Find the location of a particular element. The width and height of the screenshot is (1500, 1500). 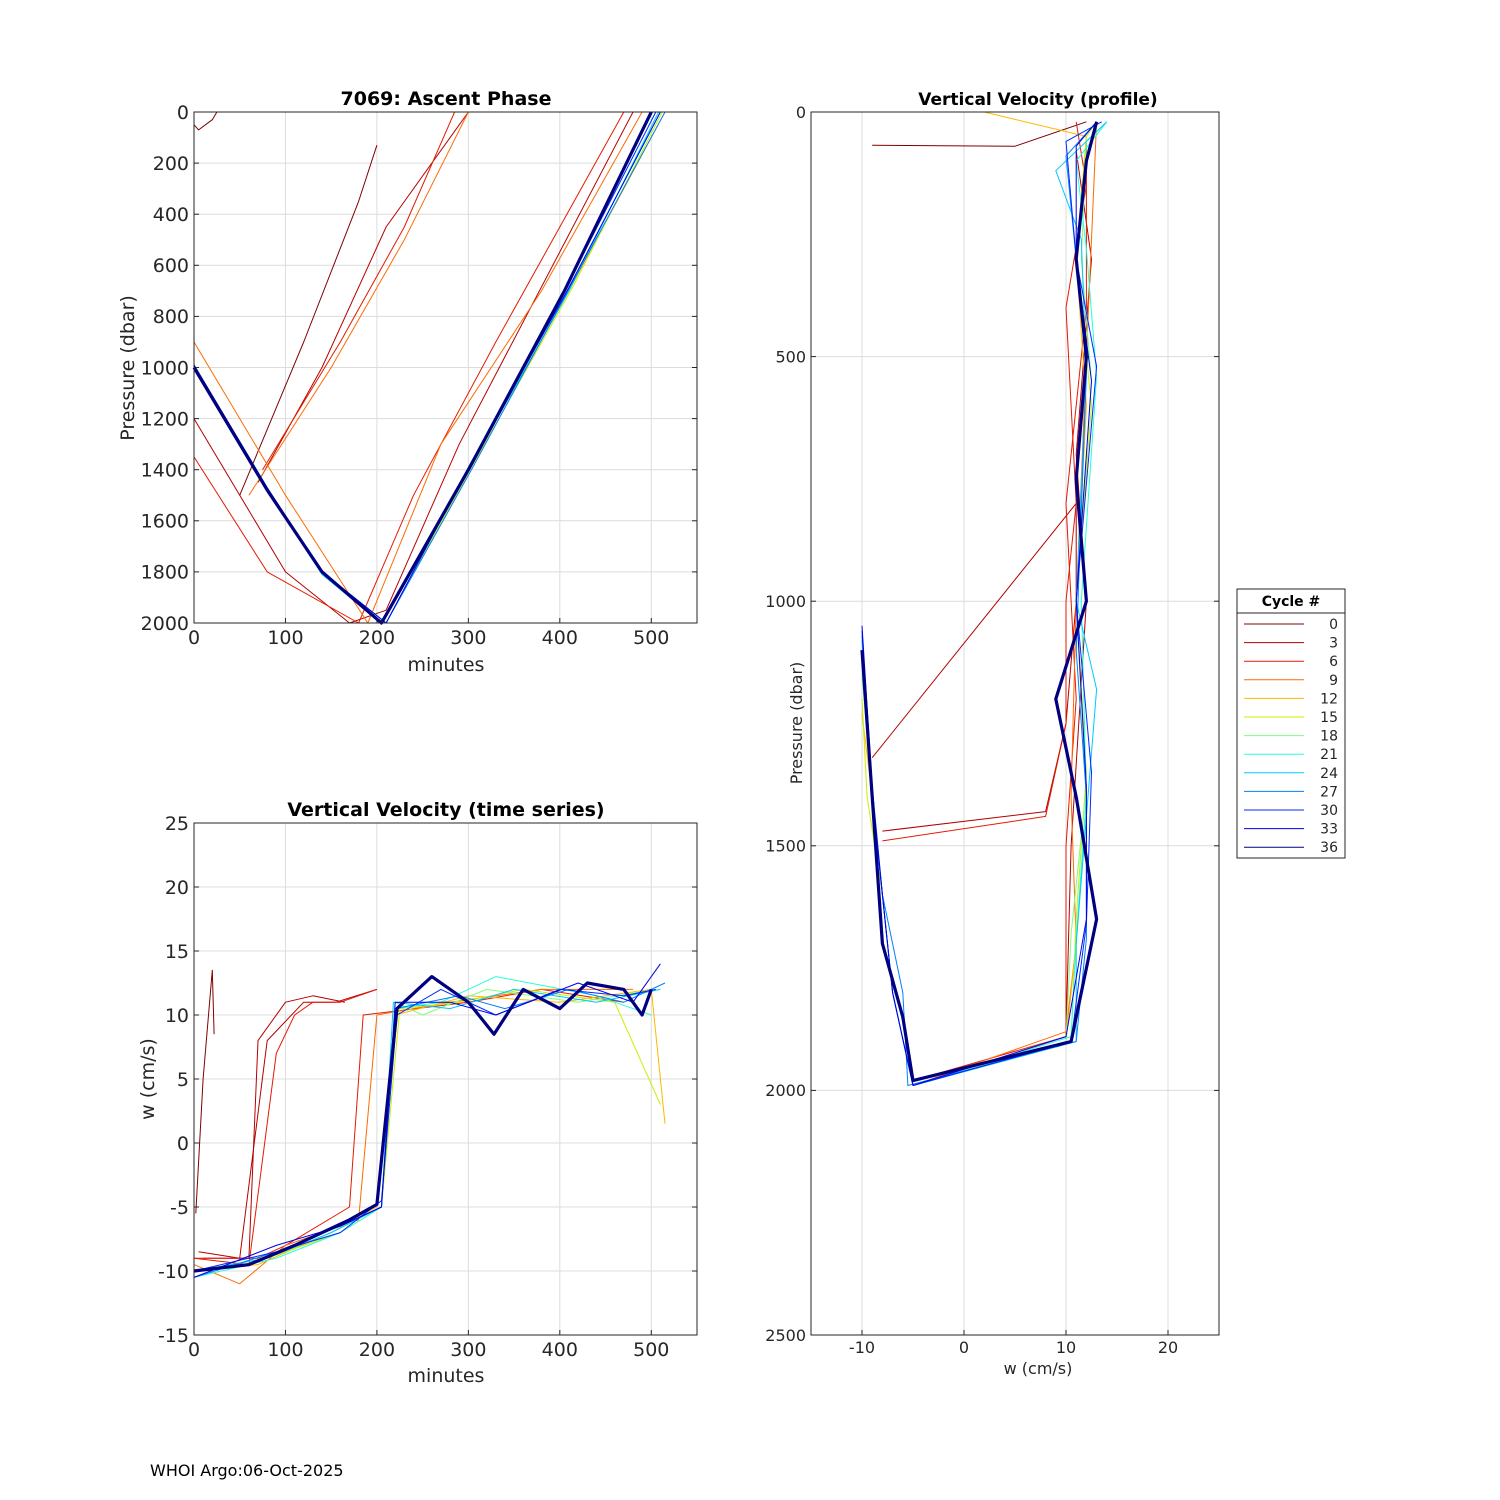

ascent-ytick-label: 0 is located at coordinates (183, 113).